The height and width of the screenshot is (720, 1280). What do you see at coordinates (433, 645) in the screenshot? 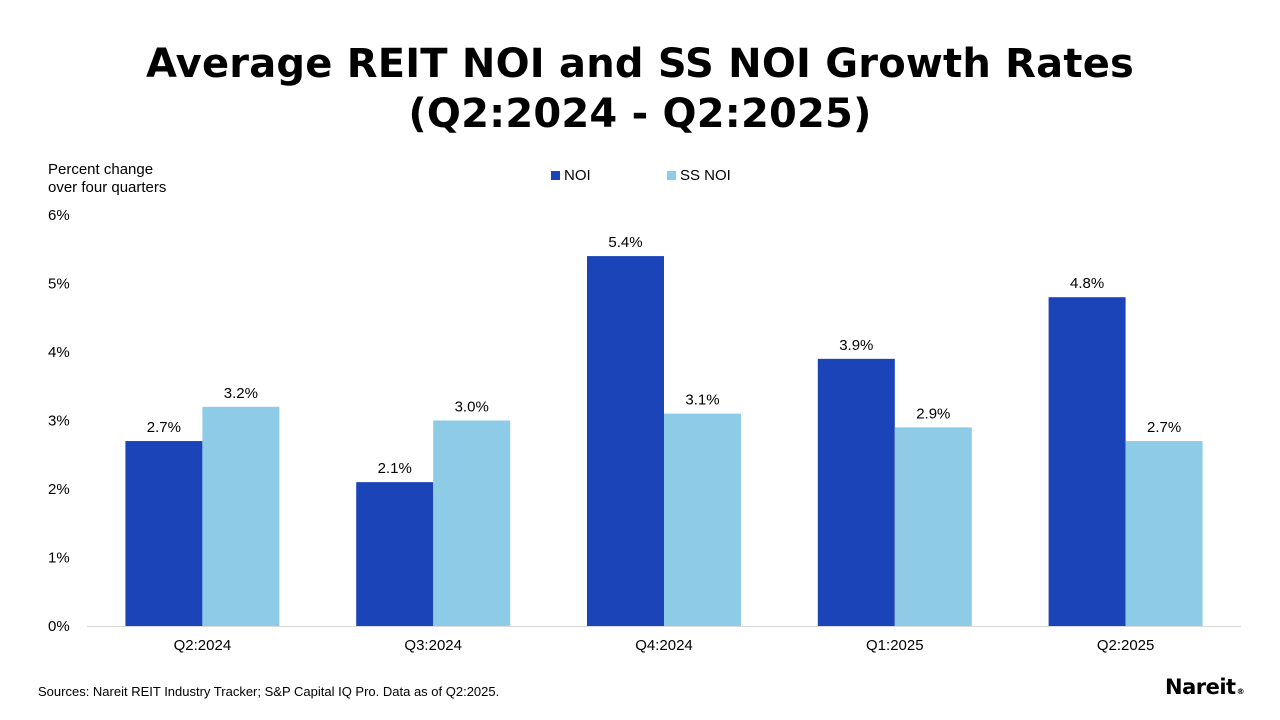
I see `x-tick-label: Q3:2024` at bounding box center [433, 645].